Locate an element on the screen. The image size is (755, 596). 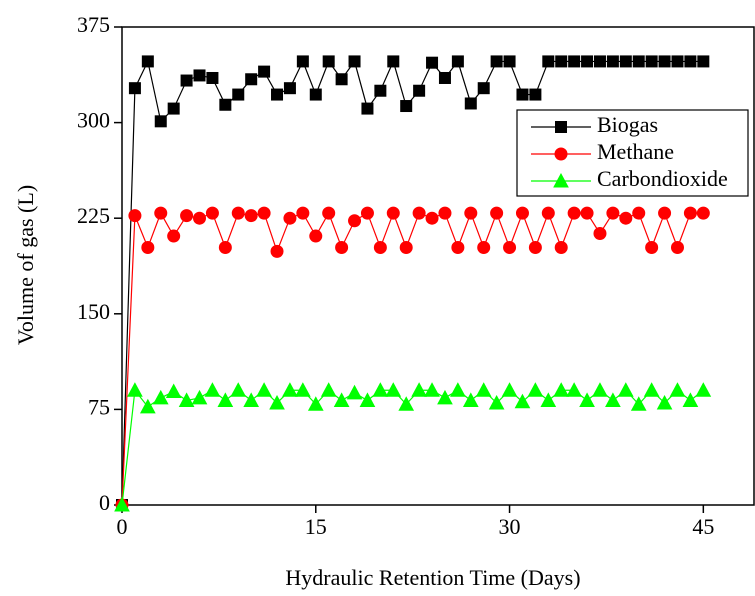
y-tick-label: 0 is located at coordinates (104, 502).